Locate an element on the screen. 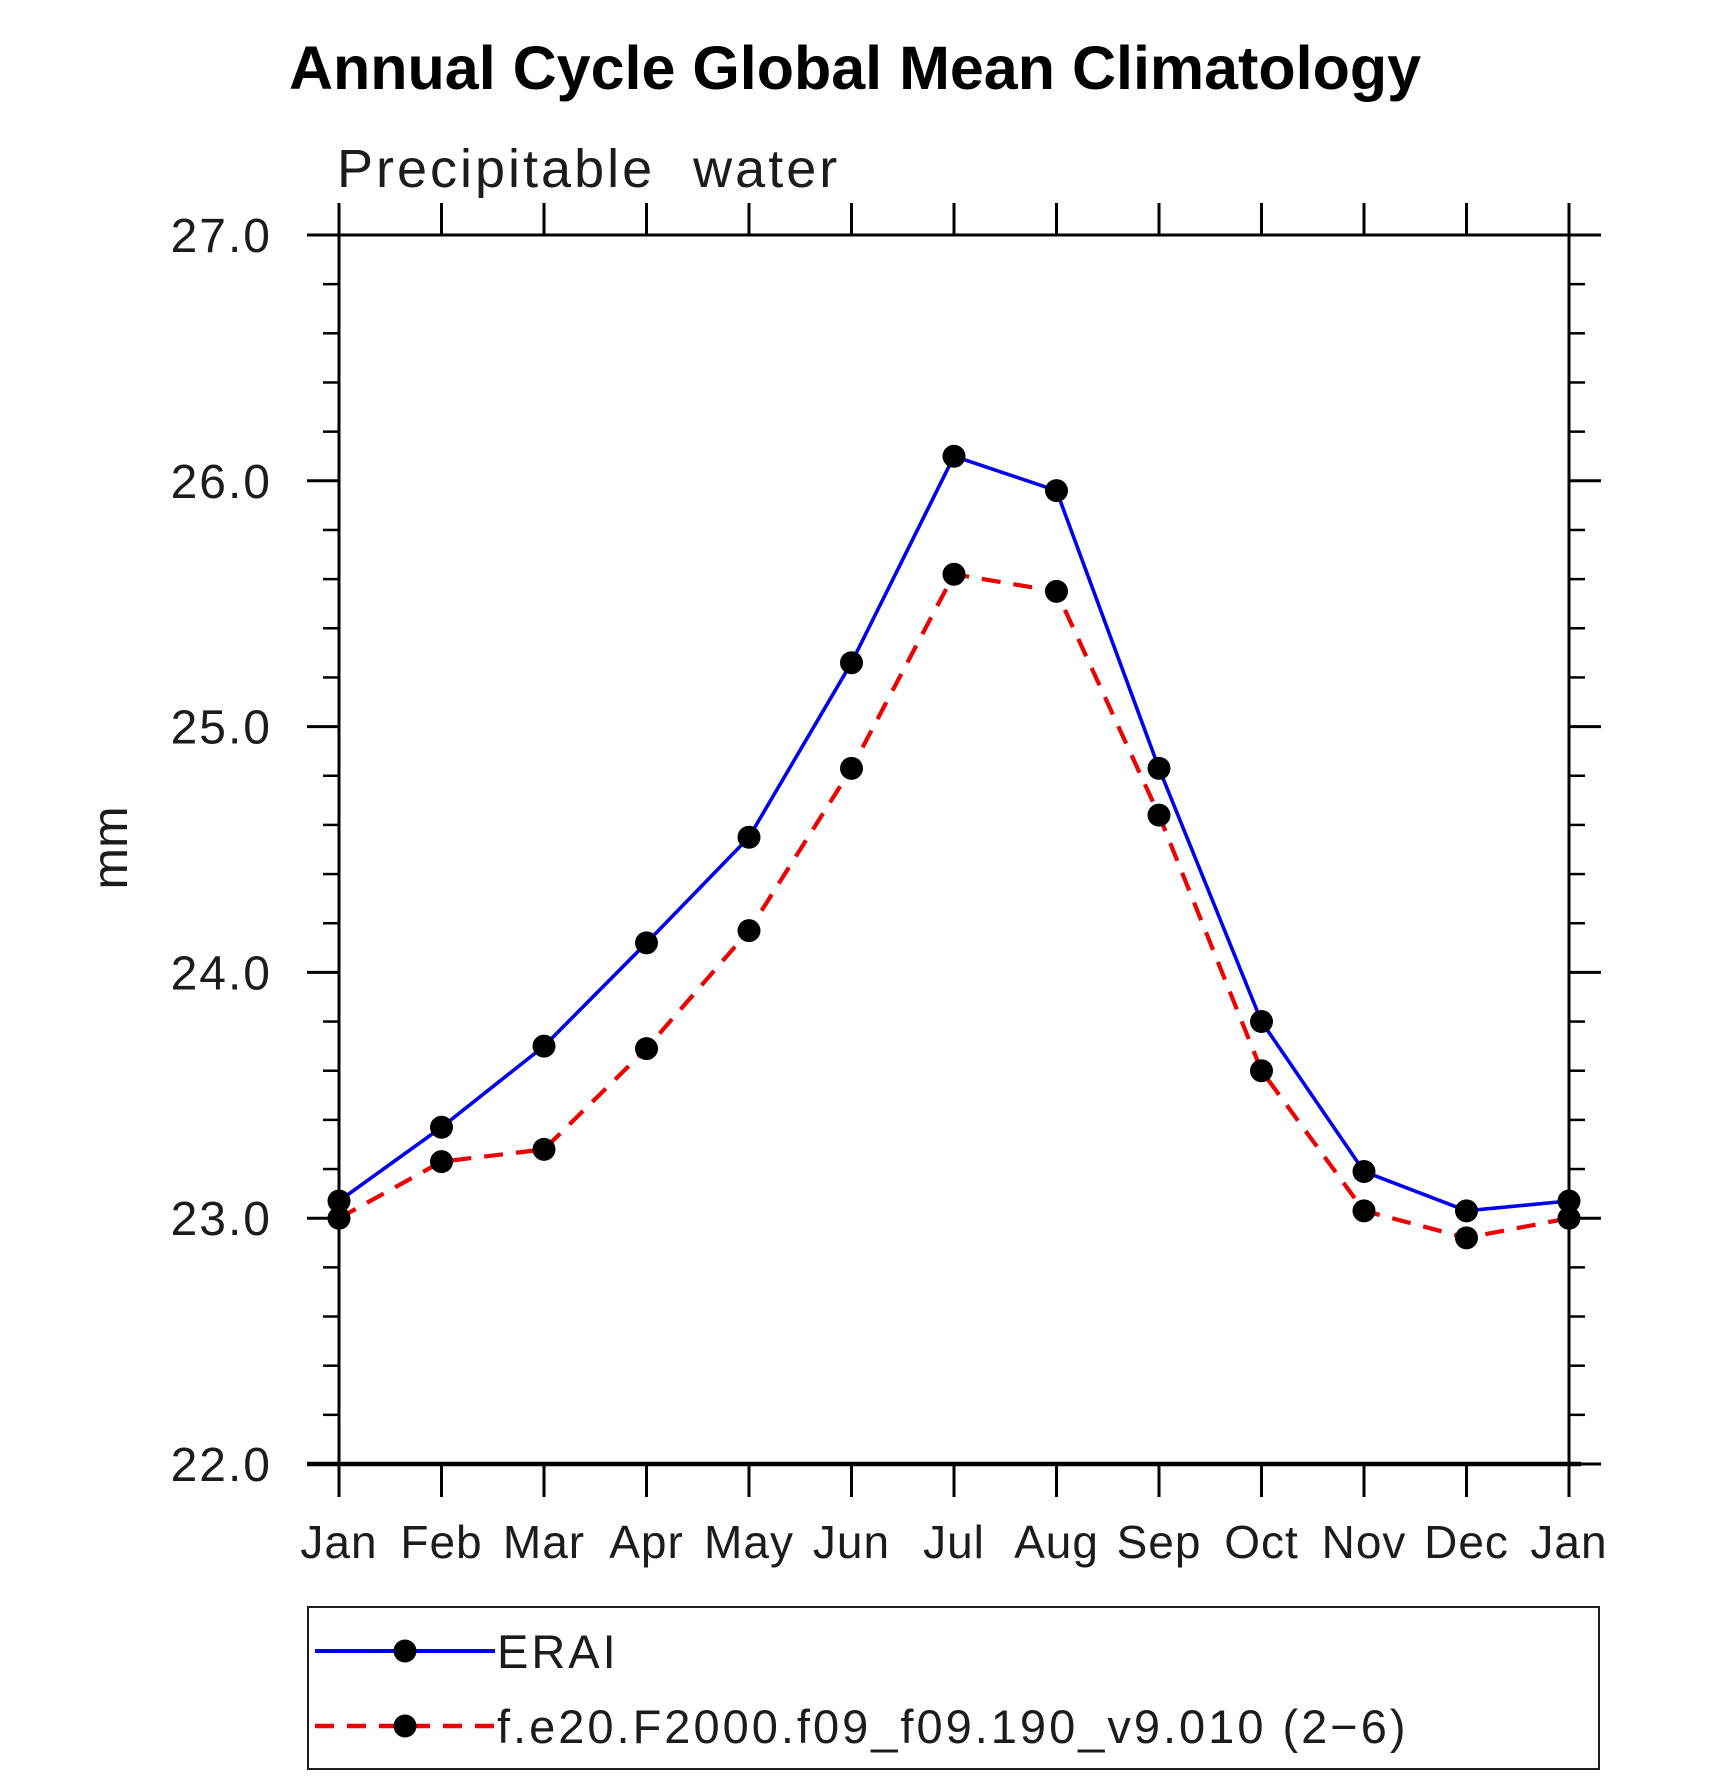  x-tick-label: Dec is located at coordinates (1466, 1542).